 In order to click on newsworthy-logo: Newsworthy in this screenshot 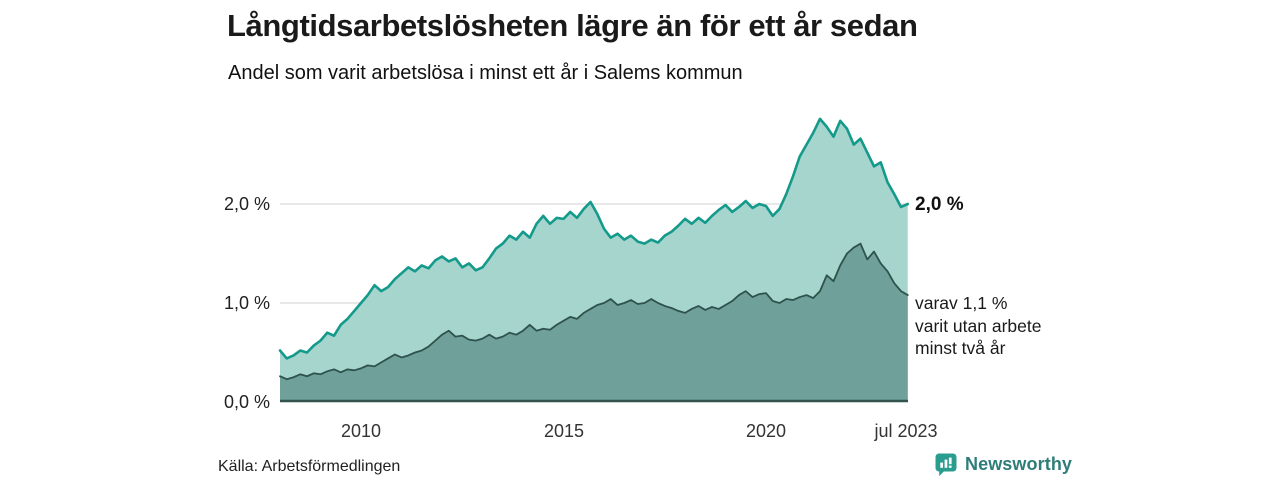, I will do `click(1003, 464)`.